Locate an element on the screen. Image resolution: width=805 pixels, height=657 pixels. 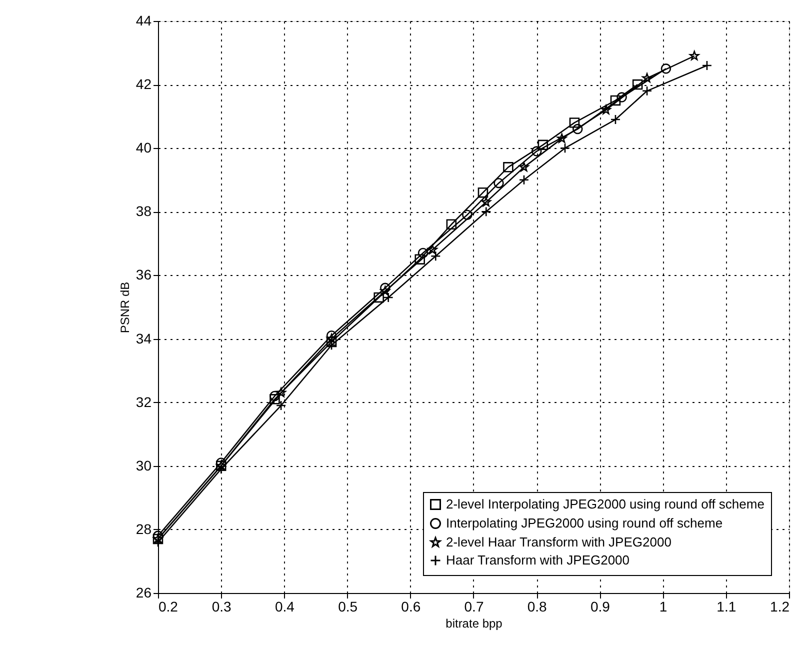
y-tick-label: 40 is located at coordinates (144, 148).